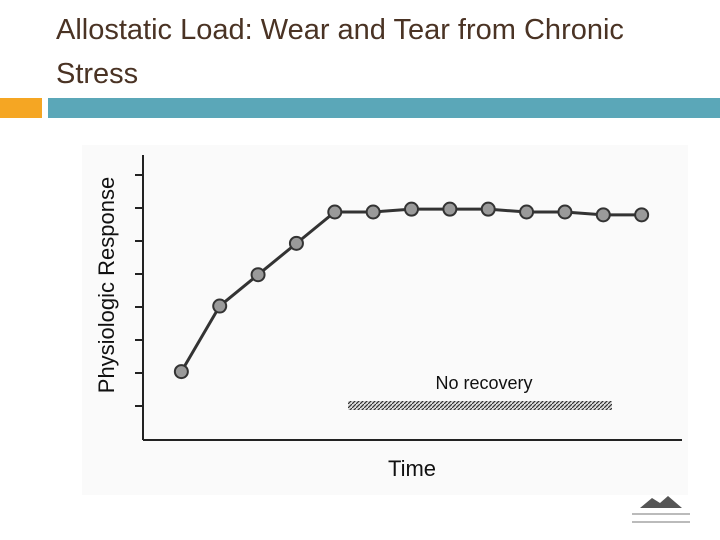 The width and height of the screenshot is (720, 540). What do you see at coordinates (384, 108) in the screenshot?
I see `accent-bar` at bounding box center [384, 108].